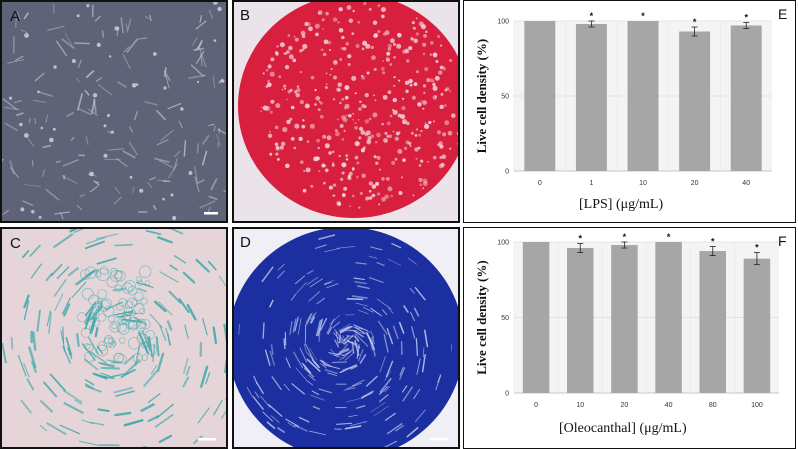 Image resolution: width=798 pixels, height=449 pixels. I want to click on micrograph-c-image, so click(114, 338).